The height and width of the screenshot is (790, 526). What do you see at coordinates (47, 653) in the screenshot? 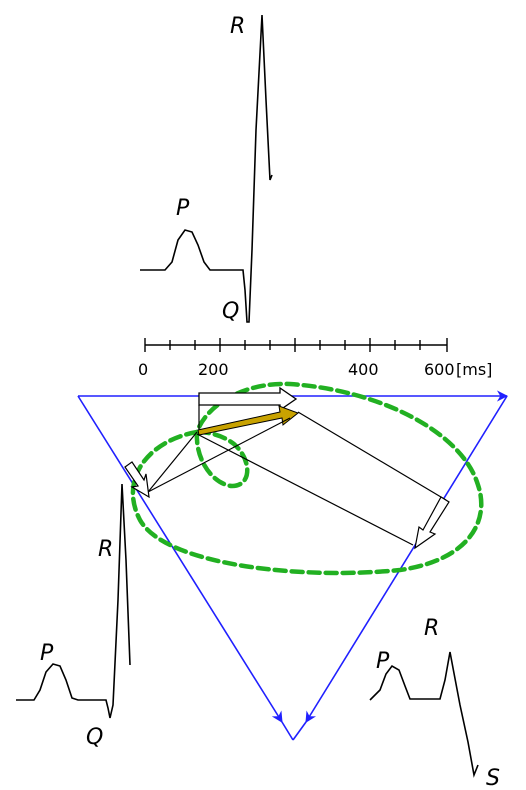
I see `left-p-label: P` at bounding box center [47, 653].